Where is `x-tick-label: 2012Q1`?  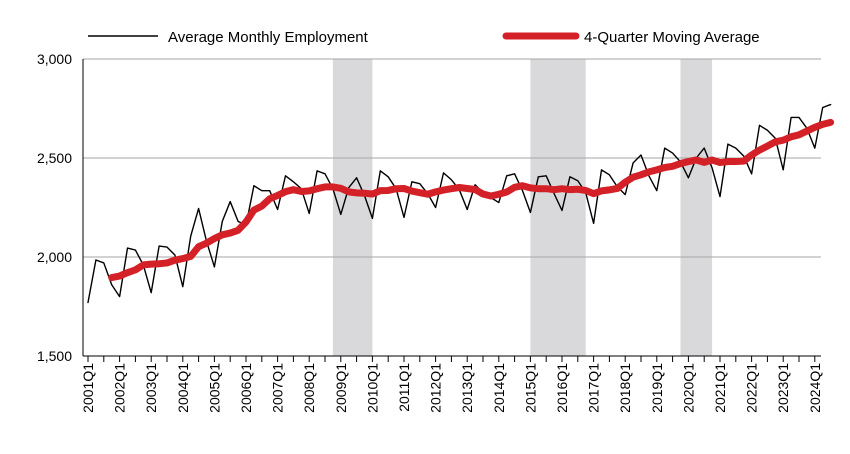 x-tick-label: 2012Q1 is located at coordinates (436, 388).